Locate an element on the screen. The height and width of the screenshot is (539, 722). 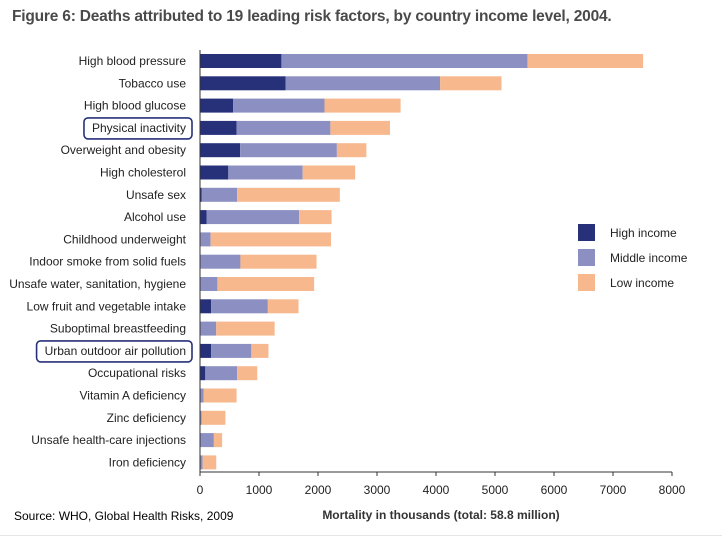
category-label-zinc-deficiency: Zinc deficiency is located at coordinates (146, 418).